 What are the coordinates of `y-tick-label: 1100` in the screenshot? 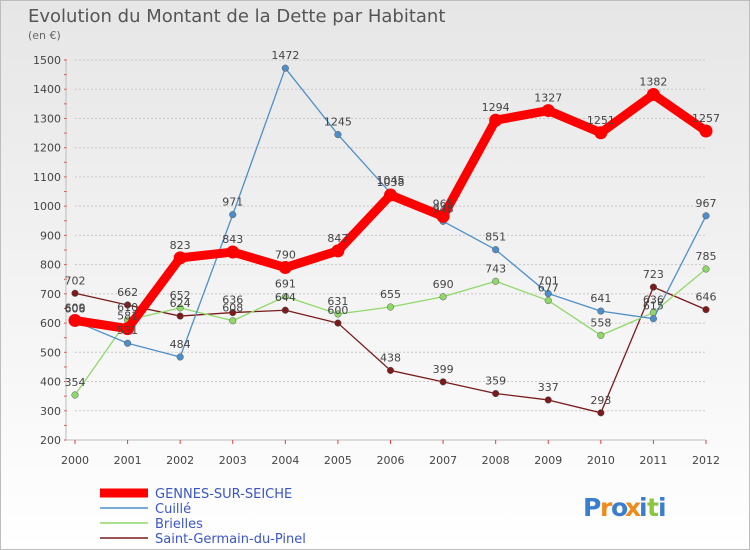 It's located at (47, 177).